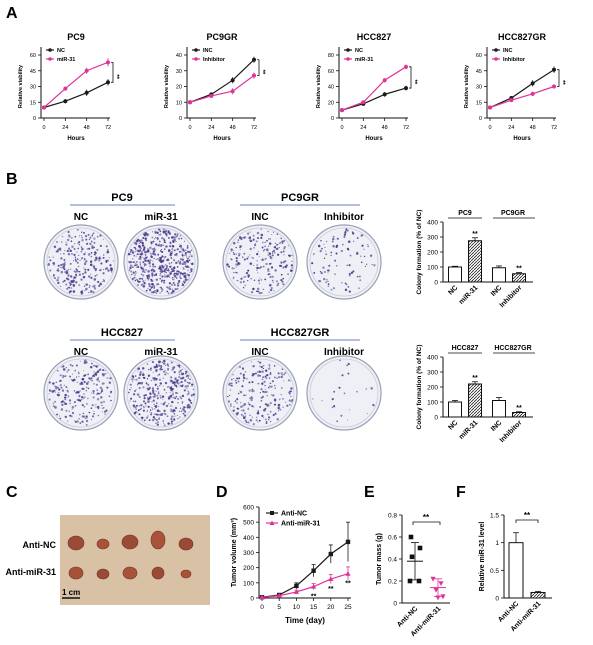 Image resolution: width=593 pixels, height=645 pixels. I want to click on group-label: HCC827, so click(465, 348).